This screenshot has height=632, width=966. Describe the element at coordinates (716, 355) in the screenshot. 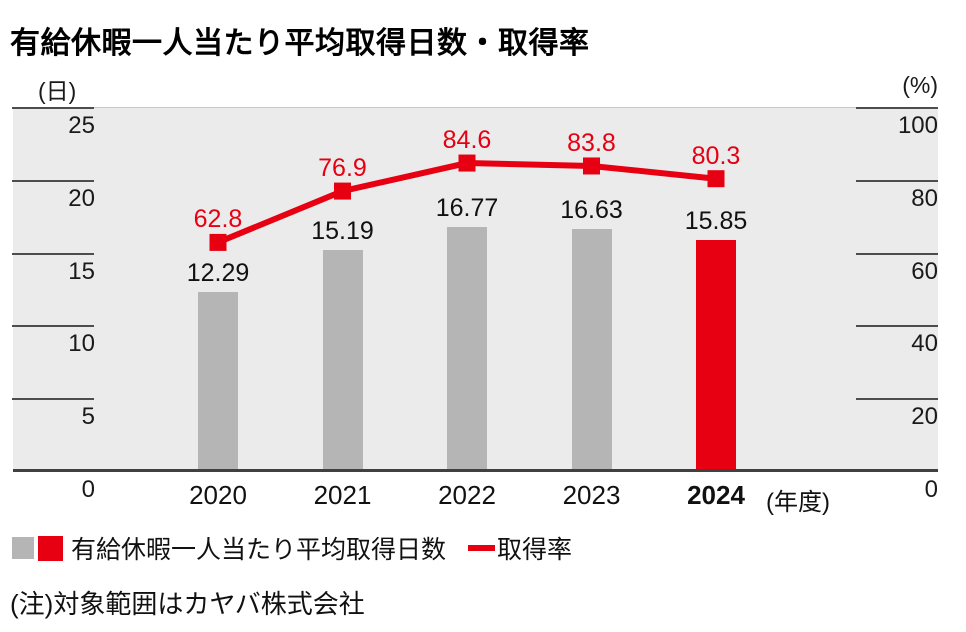

I see `bar-2024` at that location.